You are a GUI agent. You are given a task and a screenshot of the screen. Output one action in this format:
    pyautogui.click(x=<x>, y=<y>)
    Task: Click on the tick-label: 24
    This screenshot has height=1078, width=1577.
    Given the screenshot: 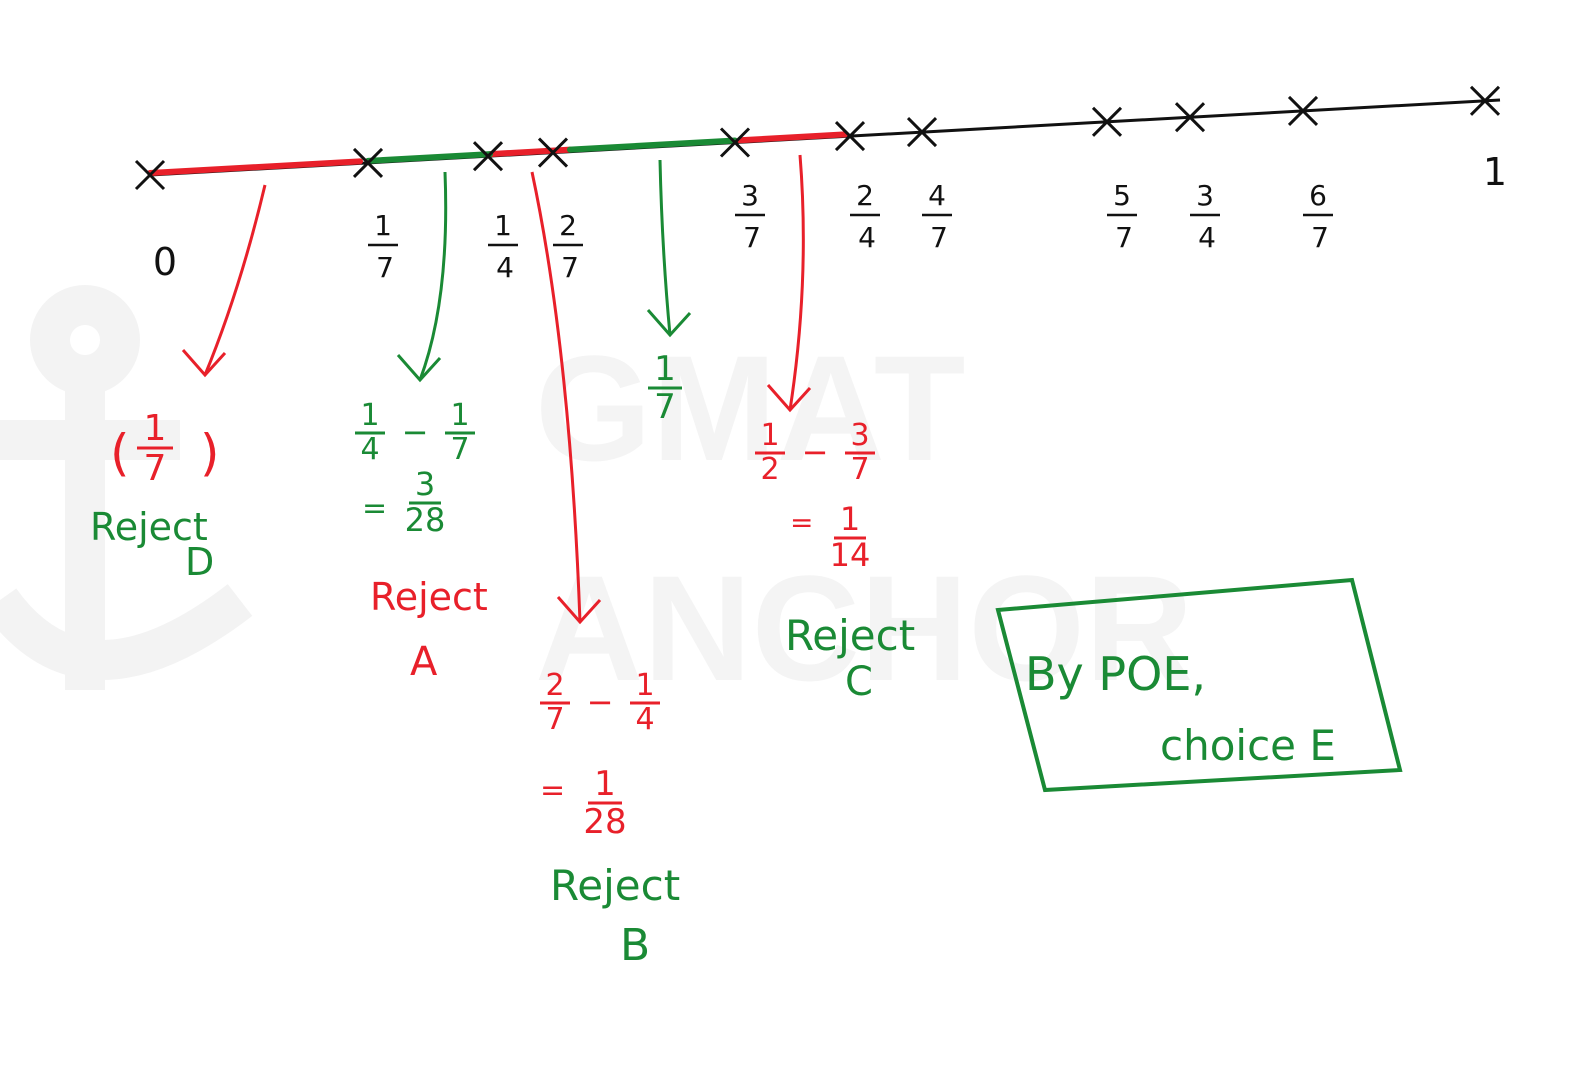 What is the action you would take?
    pyautogui.click(x=865, y=216)
    